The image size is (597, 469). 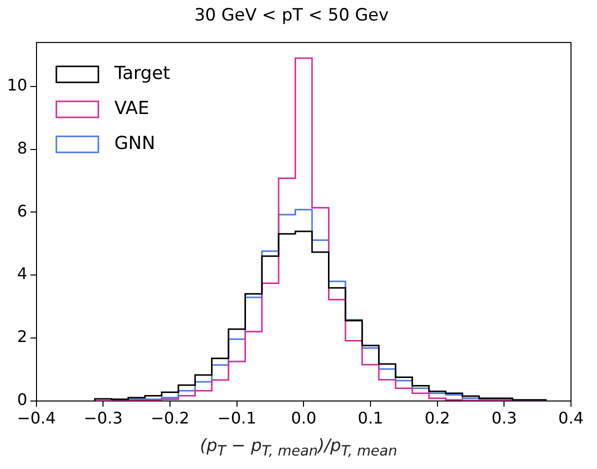 What do you see at coordinates (298, 448) in the screenshot?
I see `x-axis-title: (p$_{T}$ − p$_{T, mean}$)/p$_{T, mean}$` at bounding box center [298, 448].